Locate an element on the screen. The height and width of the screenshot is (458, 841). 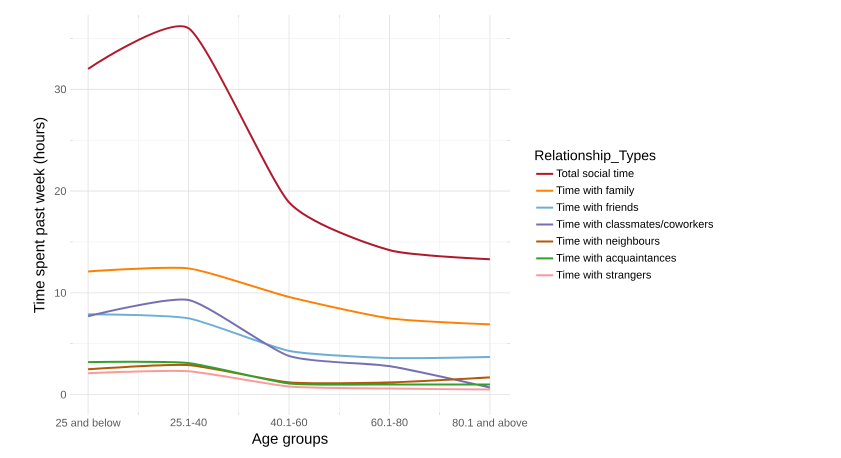
x-tick-label: 25 and below is located at coordinates (88, 422).